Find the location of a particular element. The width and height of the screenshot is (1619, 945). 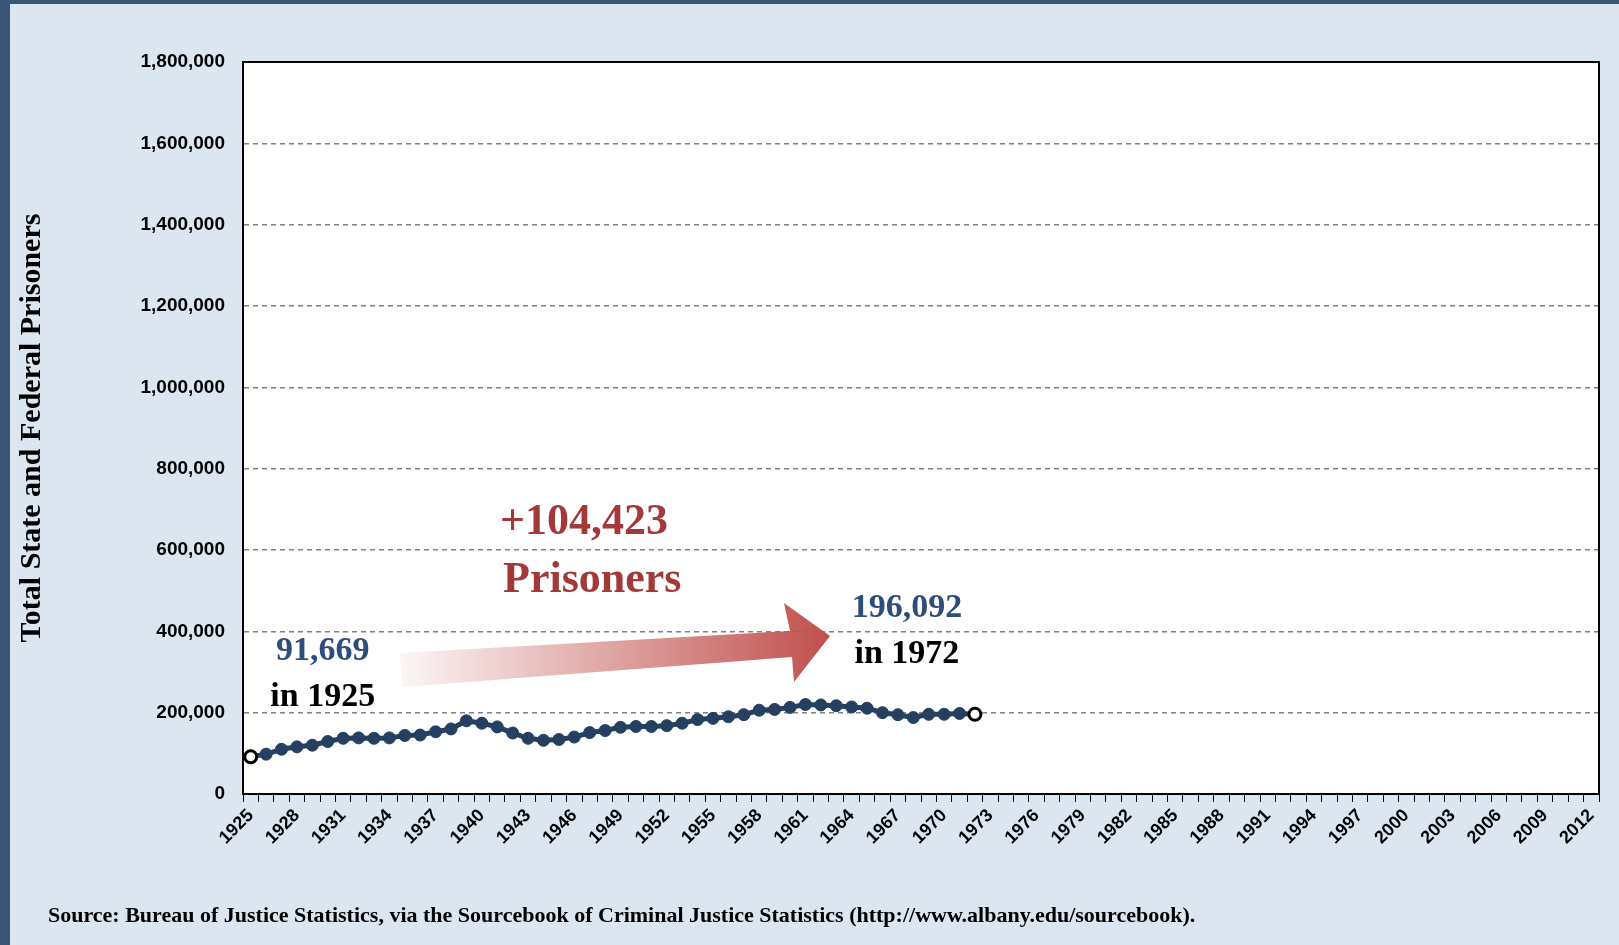

y-axis-title: Total State and Federal Prisoners is located at coordinates (29, 428).